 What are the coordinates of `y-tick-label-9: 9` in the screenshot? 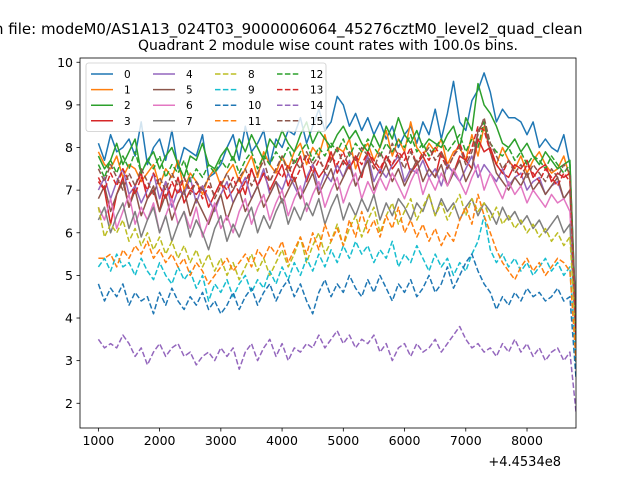 It's located at (69, 104).